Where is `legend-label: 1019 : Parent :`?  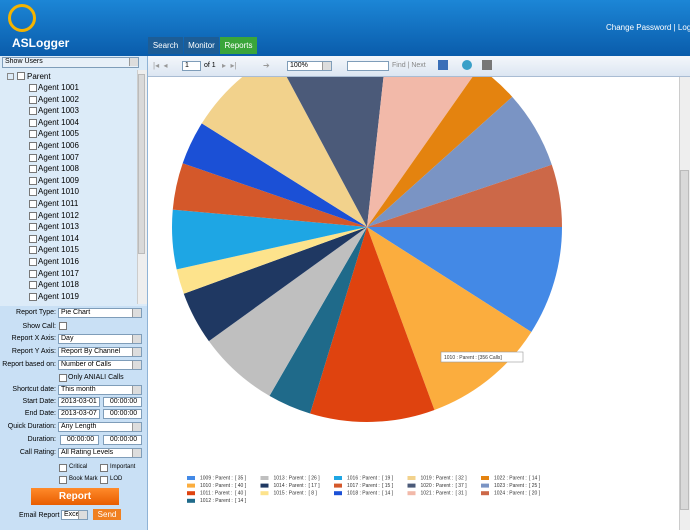
legend-label: 1019 : Parent : is located at coordinates (437, 478).